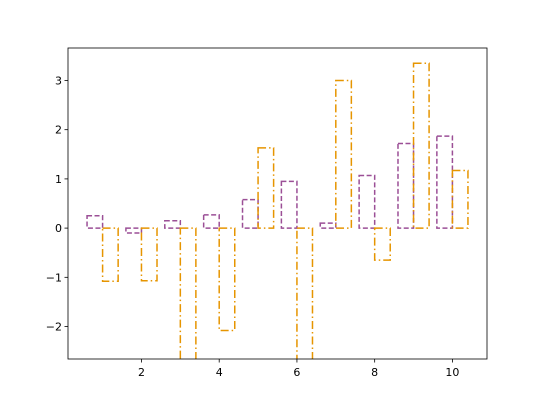  Describe the element at coordinates (374, 372) in the screenshot. I see `x-tick-label: 8` at that location.